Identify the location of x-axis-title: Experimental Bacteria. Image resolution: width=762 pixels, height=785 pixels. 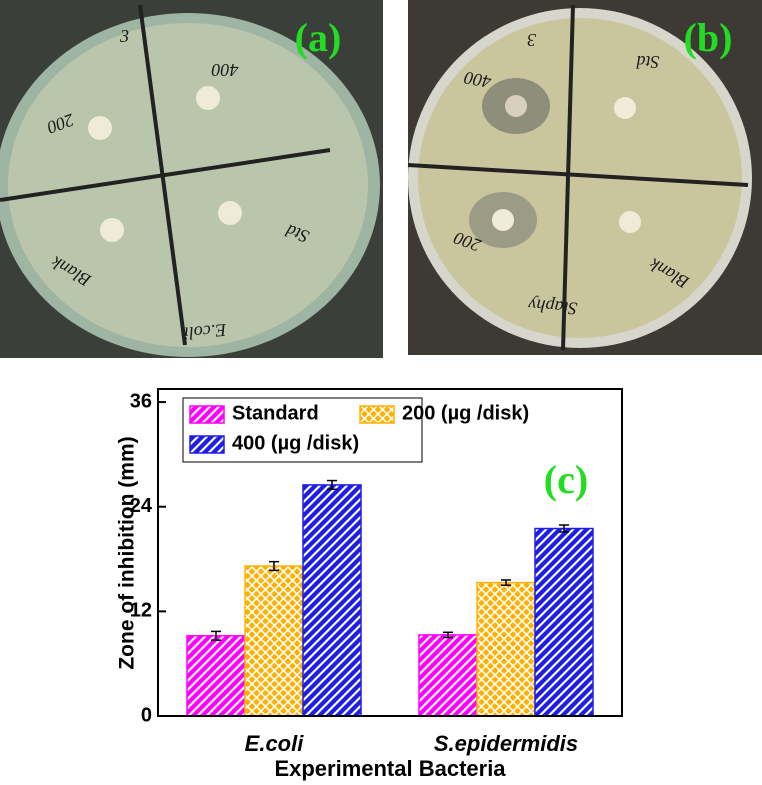
(390, 768).